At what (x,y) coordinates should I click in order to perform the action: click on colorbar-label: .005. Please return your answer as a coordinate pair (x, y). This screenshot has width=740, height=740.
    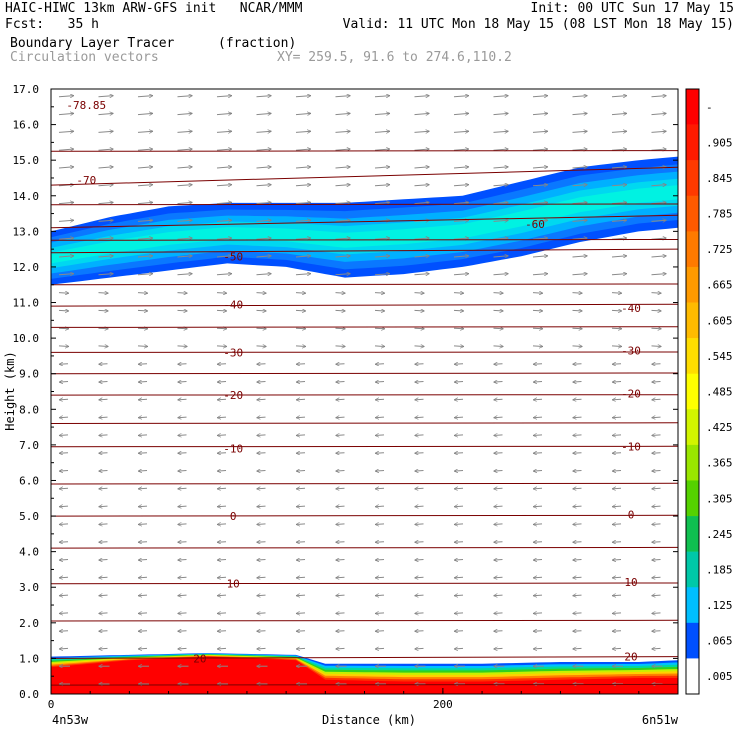
    Looking at the image, I should click on (719, 676).